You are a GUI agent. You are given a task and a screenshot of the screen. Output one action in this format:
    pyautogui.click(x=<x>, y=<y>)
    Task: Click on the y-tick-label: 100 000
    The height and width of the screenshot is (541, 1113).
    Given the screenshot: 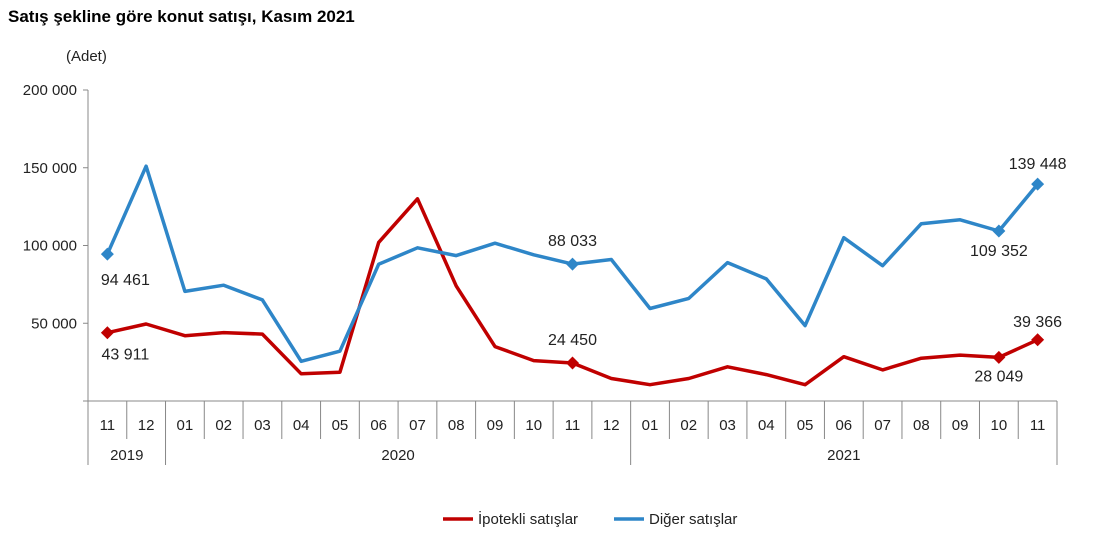 What is the action you would take?
    pyautogui.click(x=50, y=246)
    